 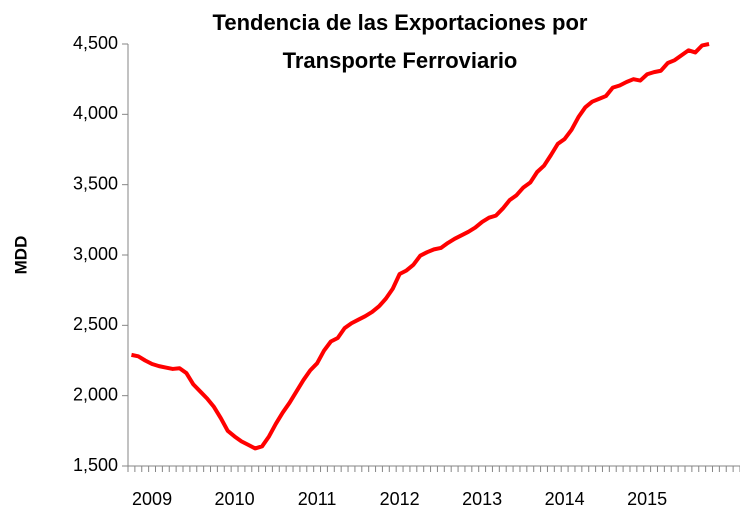 What do you see at coordinates (152, 499) in the screenshot?
I see `x-tick-label: 2009` at bounding box center [152, 499].